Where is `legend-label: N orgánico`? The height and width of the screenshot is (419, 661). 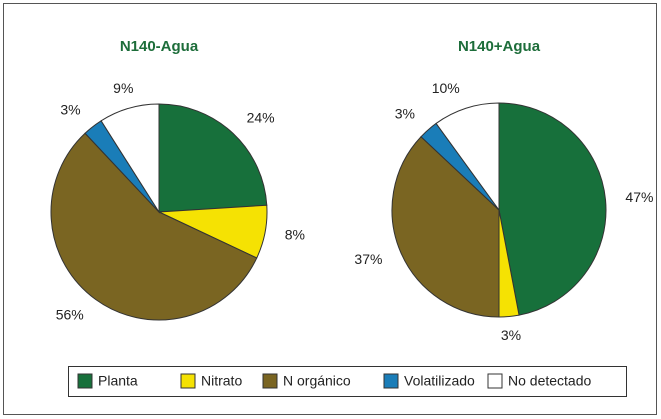 legend-label: N orgánico is located at coordinates (317, 381).